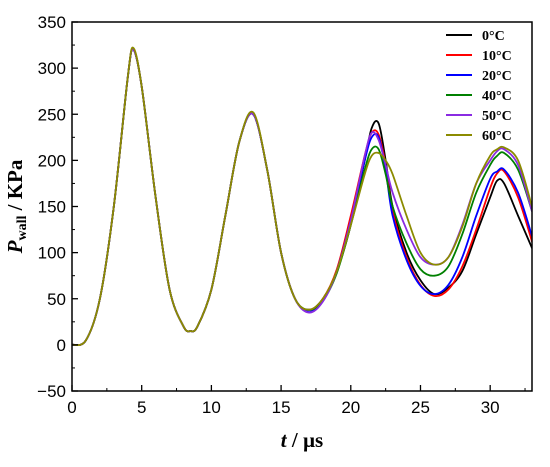 This screenshot has width=550, height=467. I want to click on legend-label: 40°C, so click(497, 96).